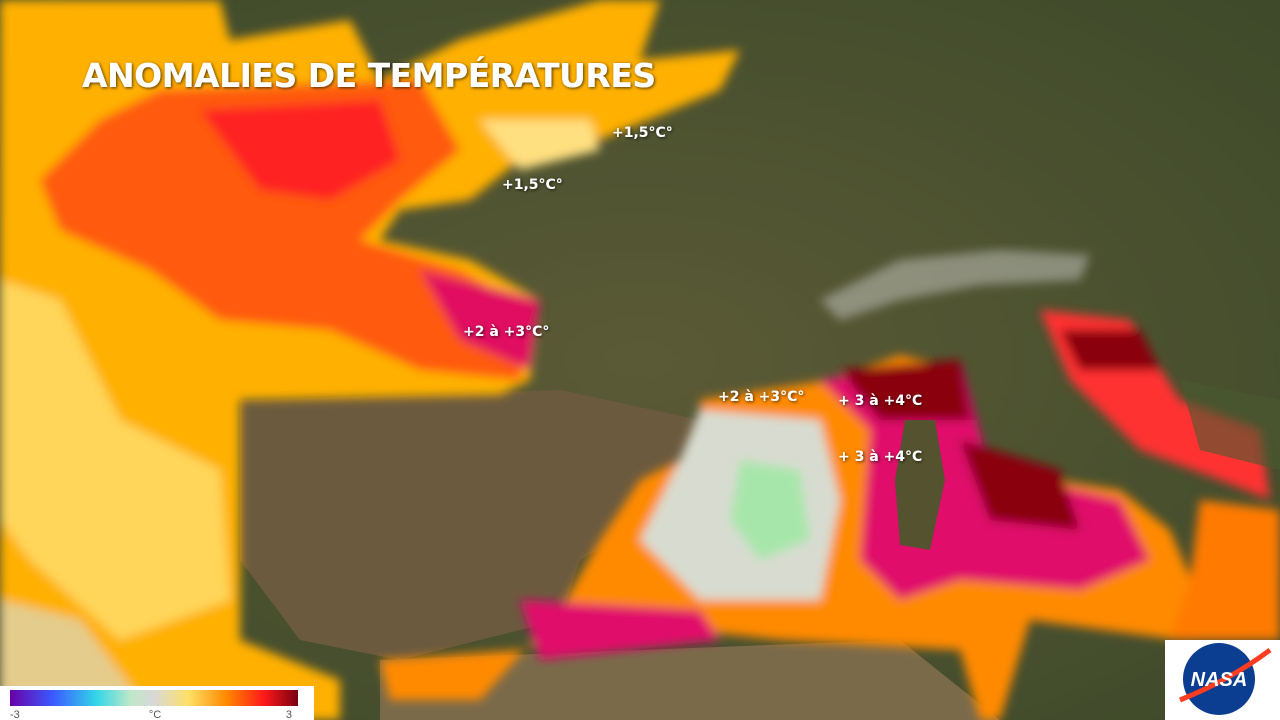 The height and width of the screenshot is (720, 1280). Describe the element at coordinates (289, 714) in the screenshot. I see `legend-label: 3` at that location.